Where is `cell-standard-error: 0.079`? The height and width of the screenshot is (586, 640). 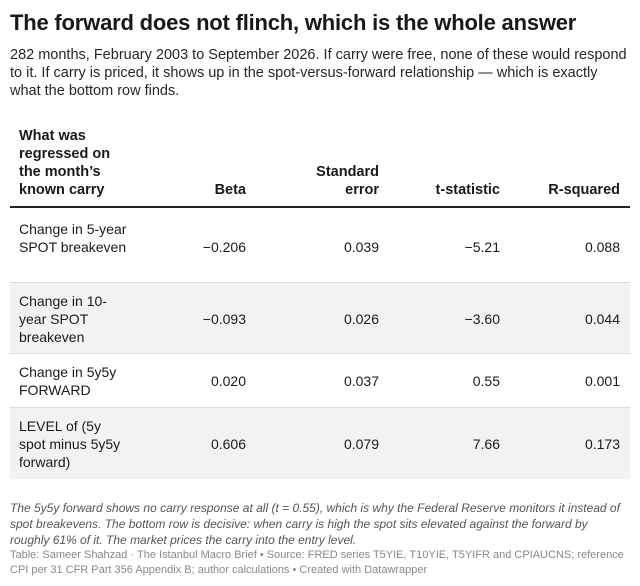
cell-standard-error: 0.079 is located at coordinates (361, 444).